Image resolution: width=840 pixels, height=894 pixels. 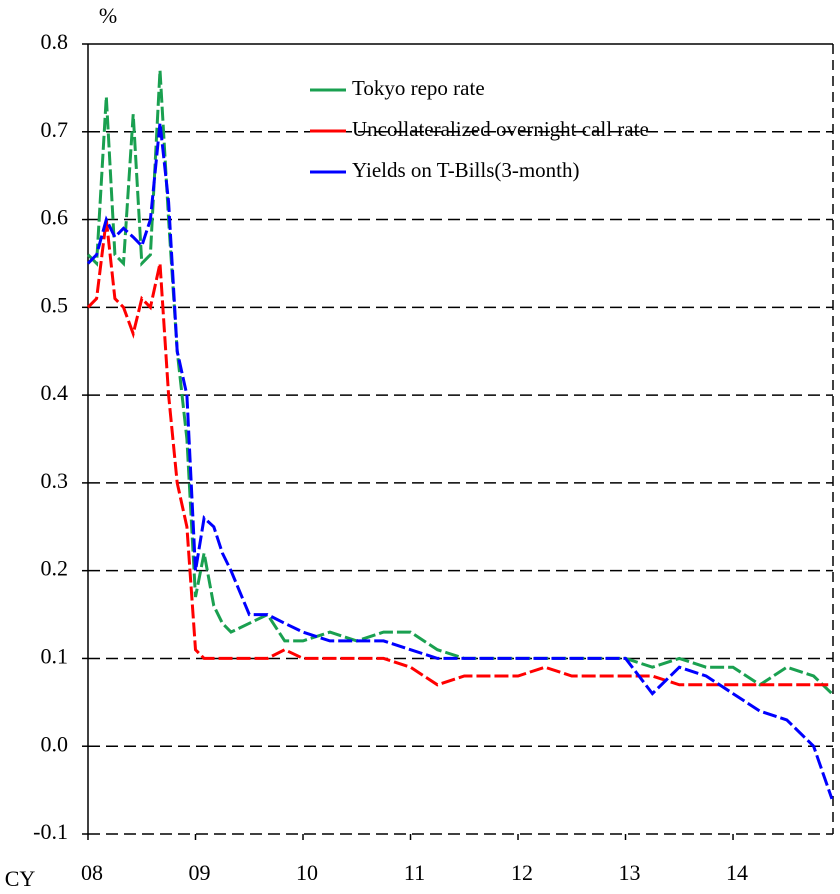 What do you see at coordinates (466, 170) in the screenshot?
I see `legend-label: Yields on T-Bills(3-month)` at bounding box center [466, 170].